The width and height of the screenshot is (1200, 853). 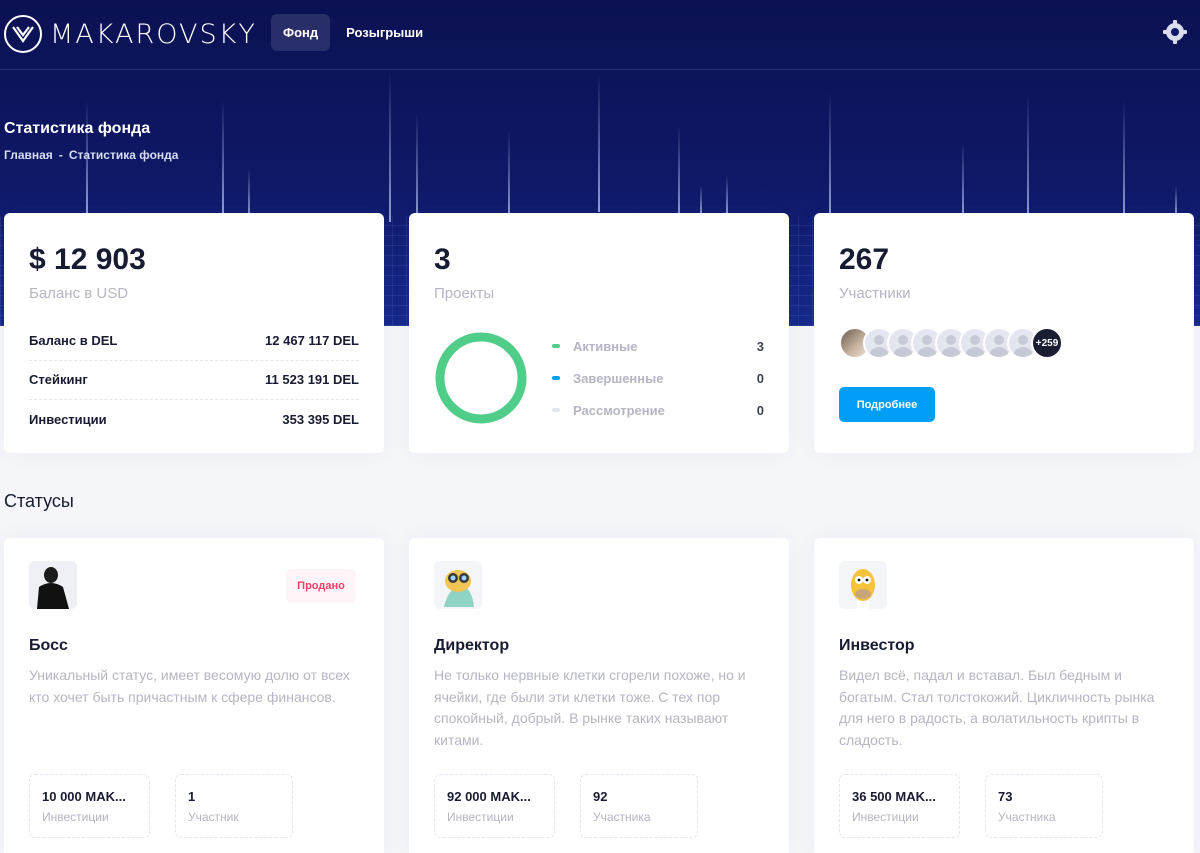 What do you see at coordinates (760, 346) in the screenshot?
I see `legend-value: 3` at bounding box center [760, 346].